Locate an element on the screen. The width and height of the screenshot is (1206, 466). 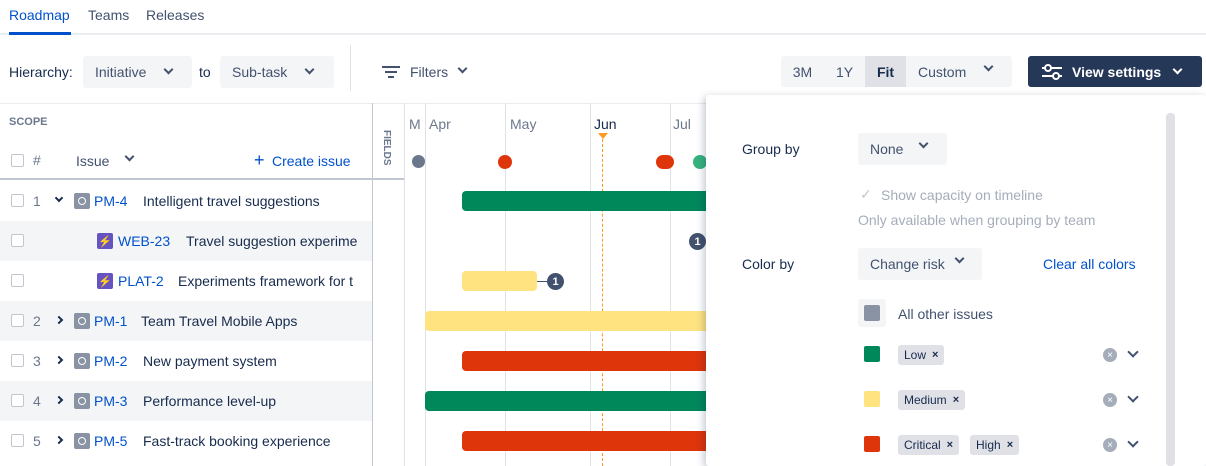
other-issues-swatch is located at coordinates (872, 313).